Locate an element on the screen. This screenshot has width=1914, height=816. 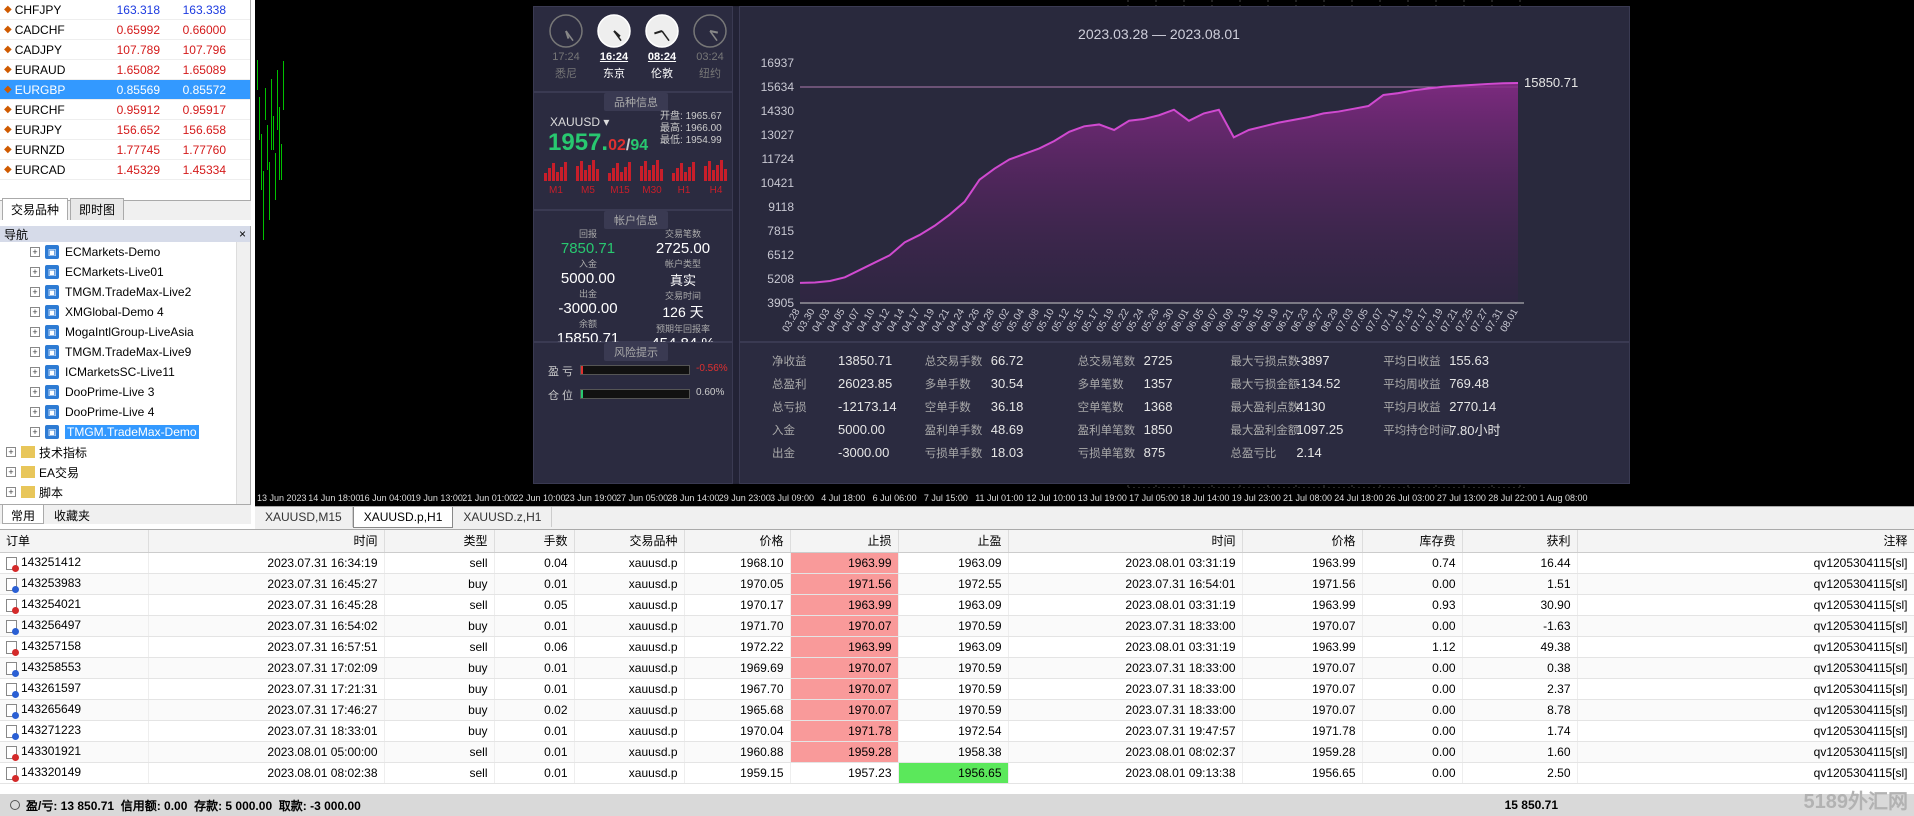
navigator-account: + ▣ ECMarkets-Demo is located at coordinates (125, 252).